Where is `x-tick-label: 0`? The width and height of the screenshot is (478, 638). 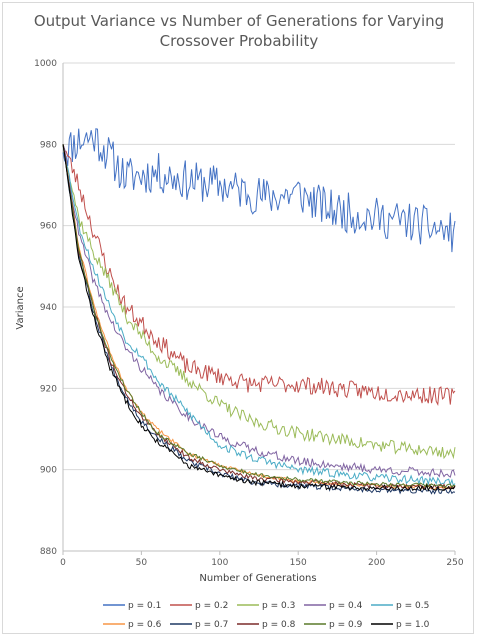 x-tick-label: 0 is located at coordinates (63, 563).